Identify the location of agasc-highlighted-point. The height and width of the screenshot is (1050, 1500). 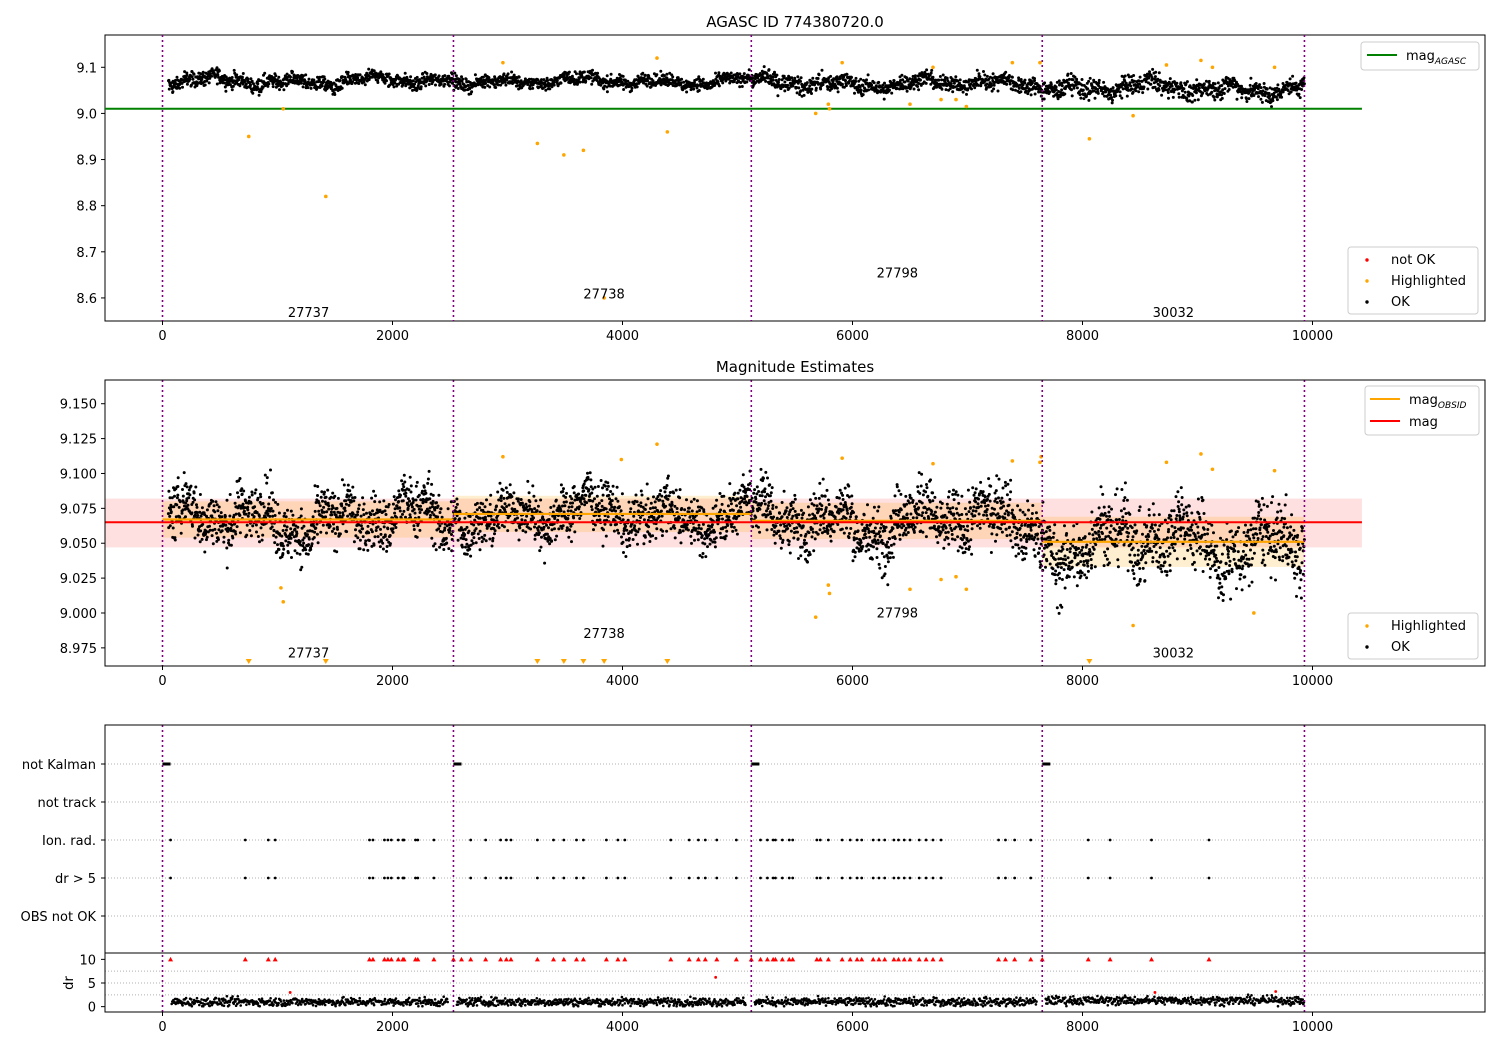
(564, 155).